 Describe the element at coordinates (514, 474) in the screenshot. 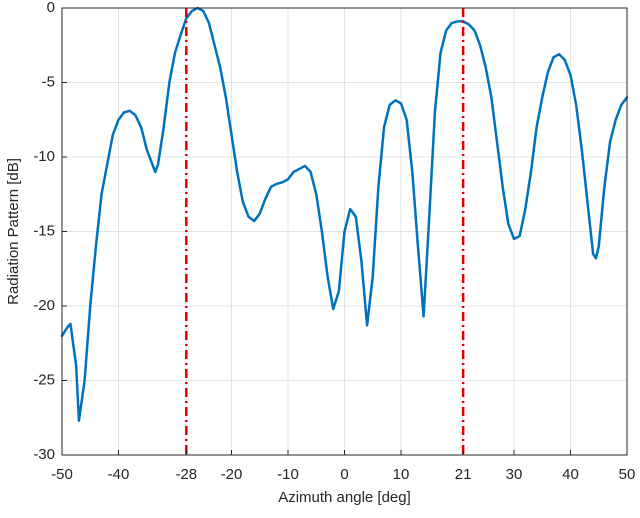

I see `x-tick-label: 30` at that location.